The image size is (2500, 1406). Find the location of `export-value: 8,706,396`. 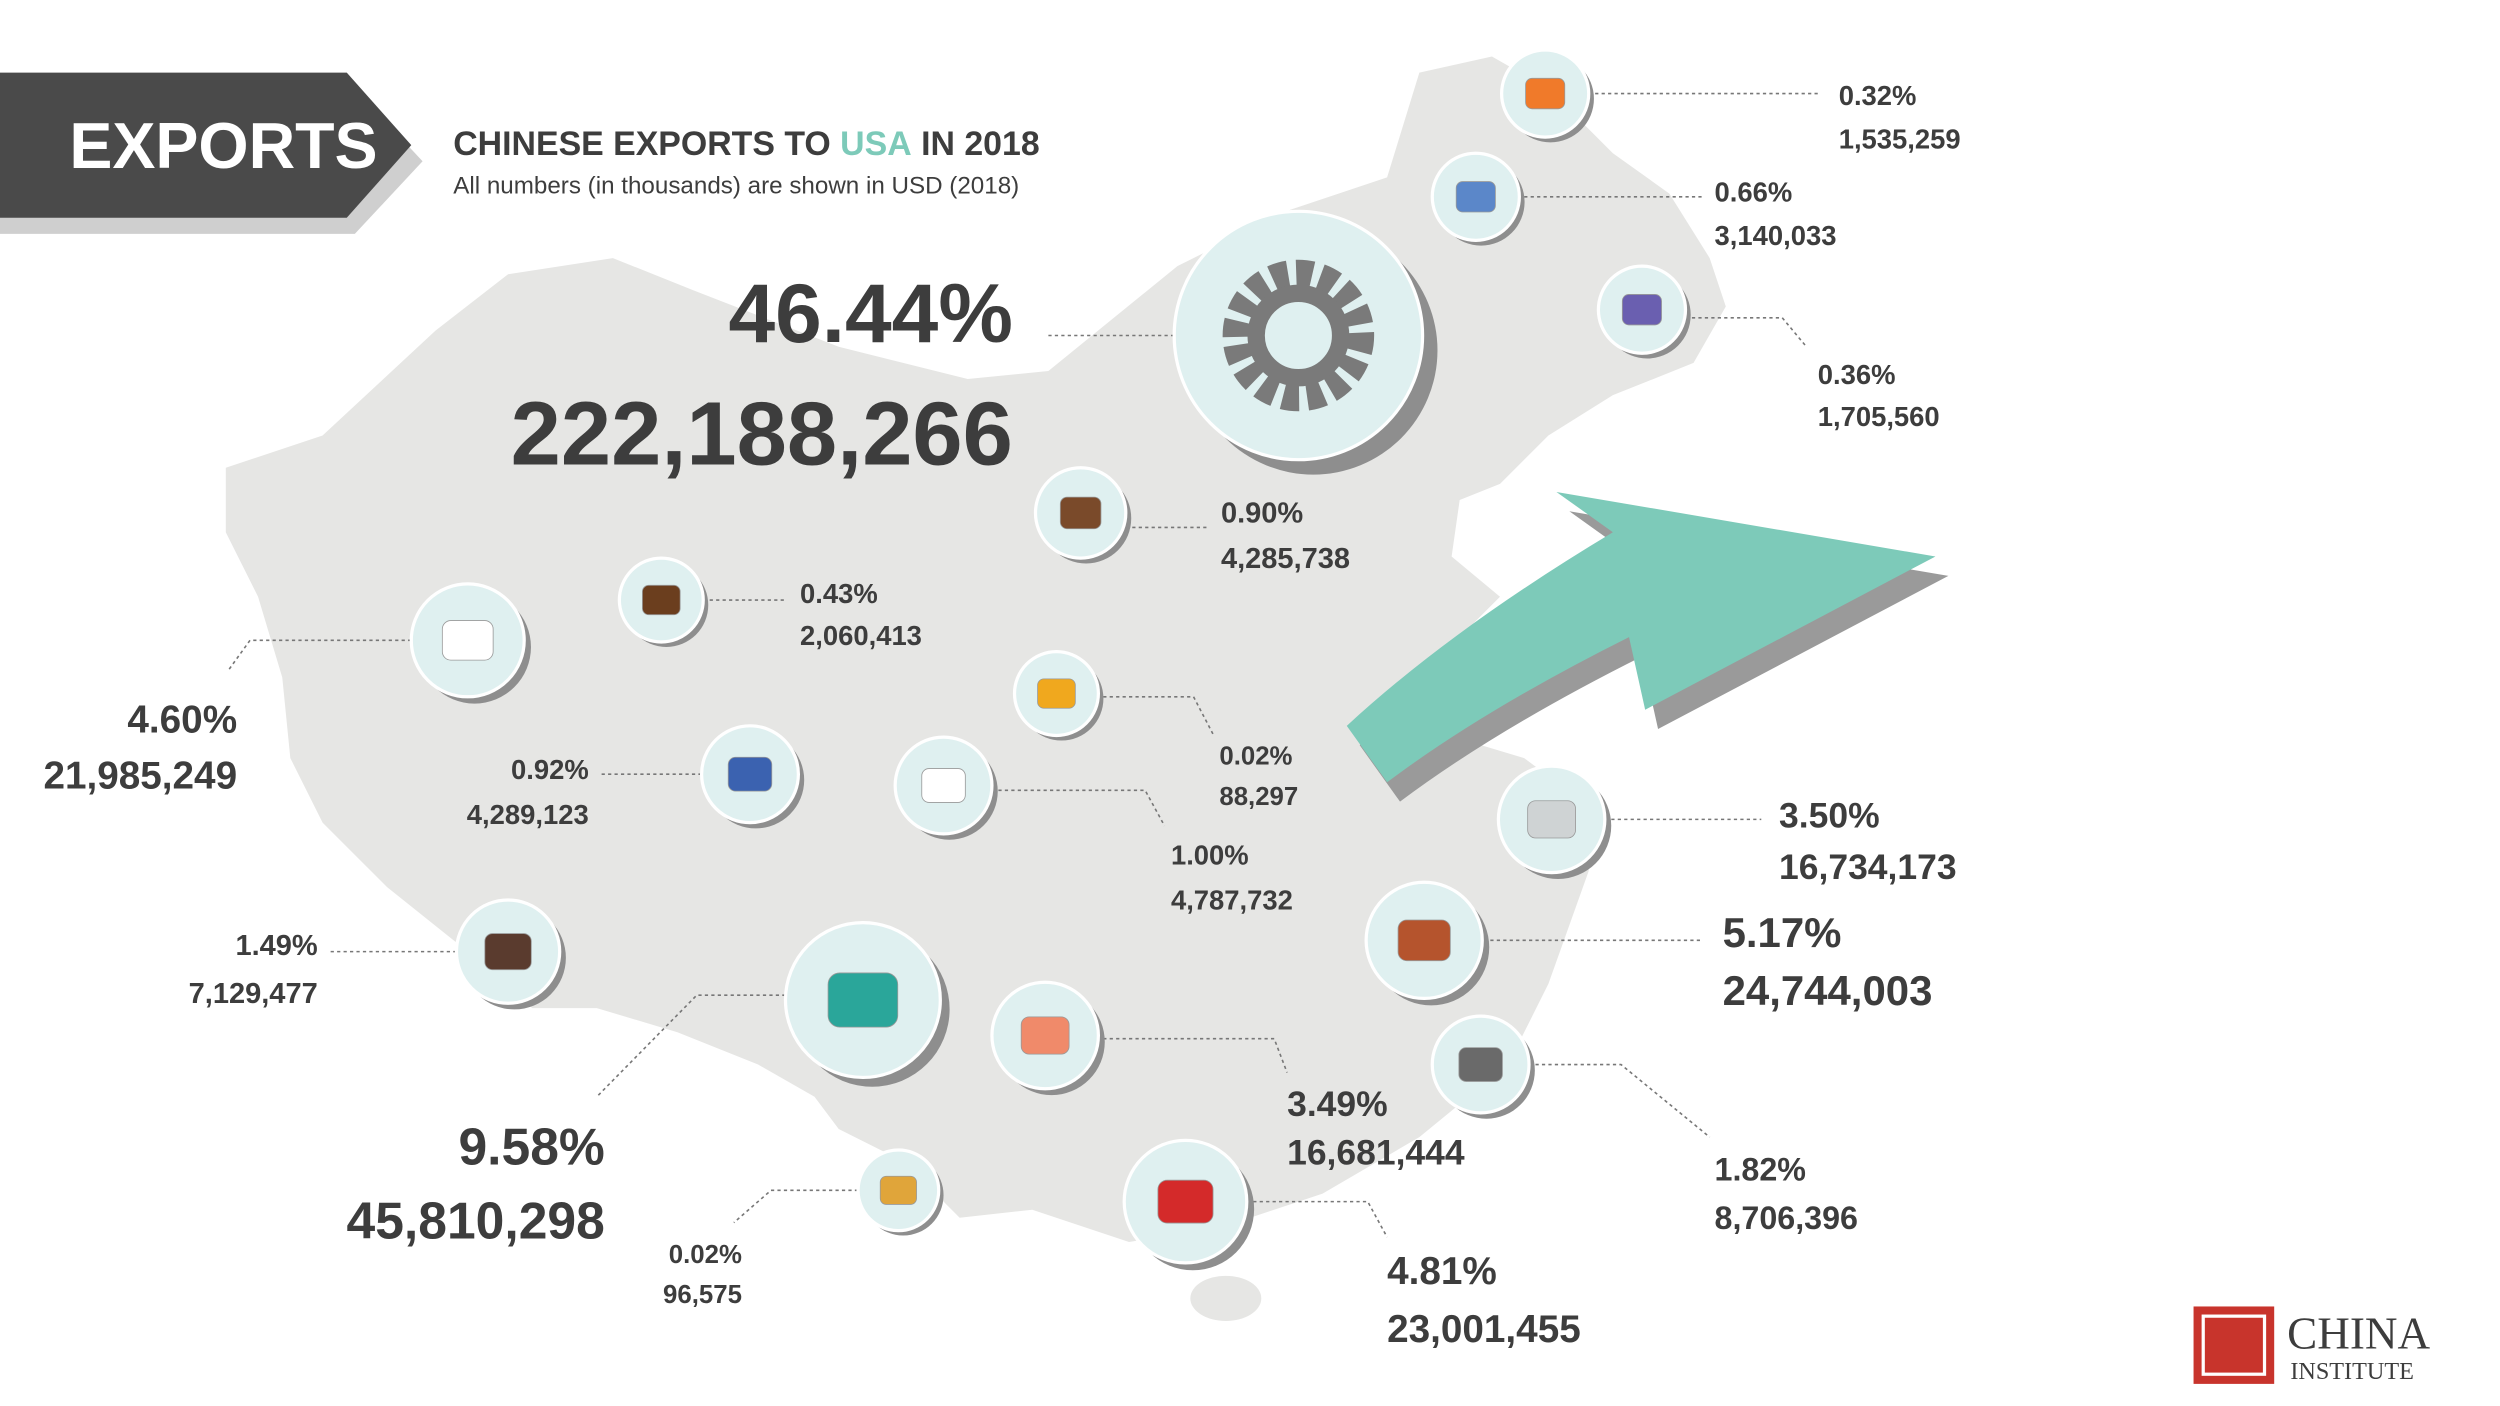

export-value: 8,706,396 is located at coordinates (1786, 1218).